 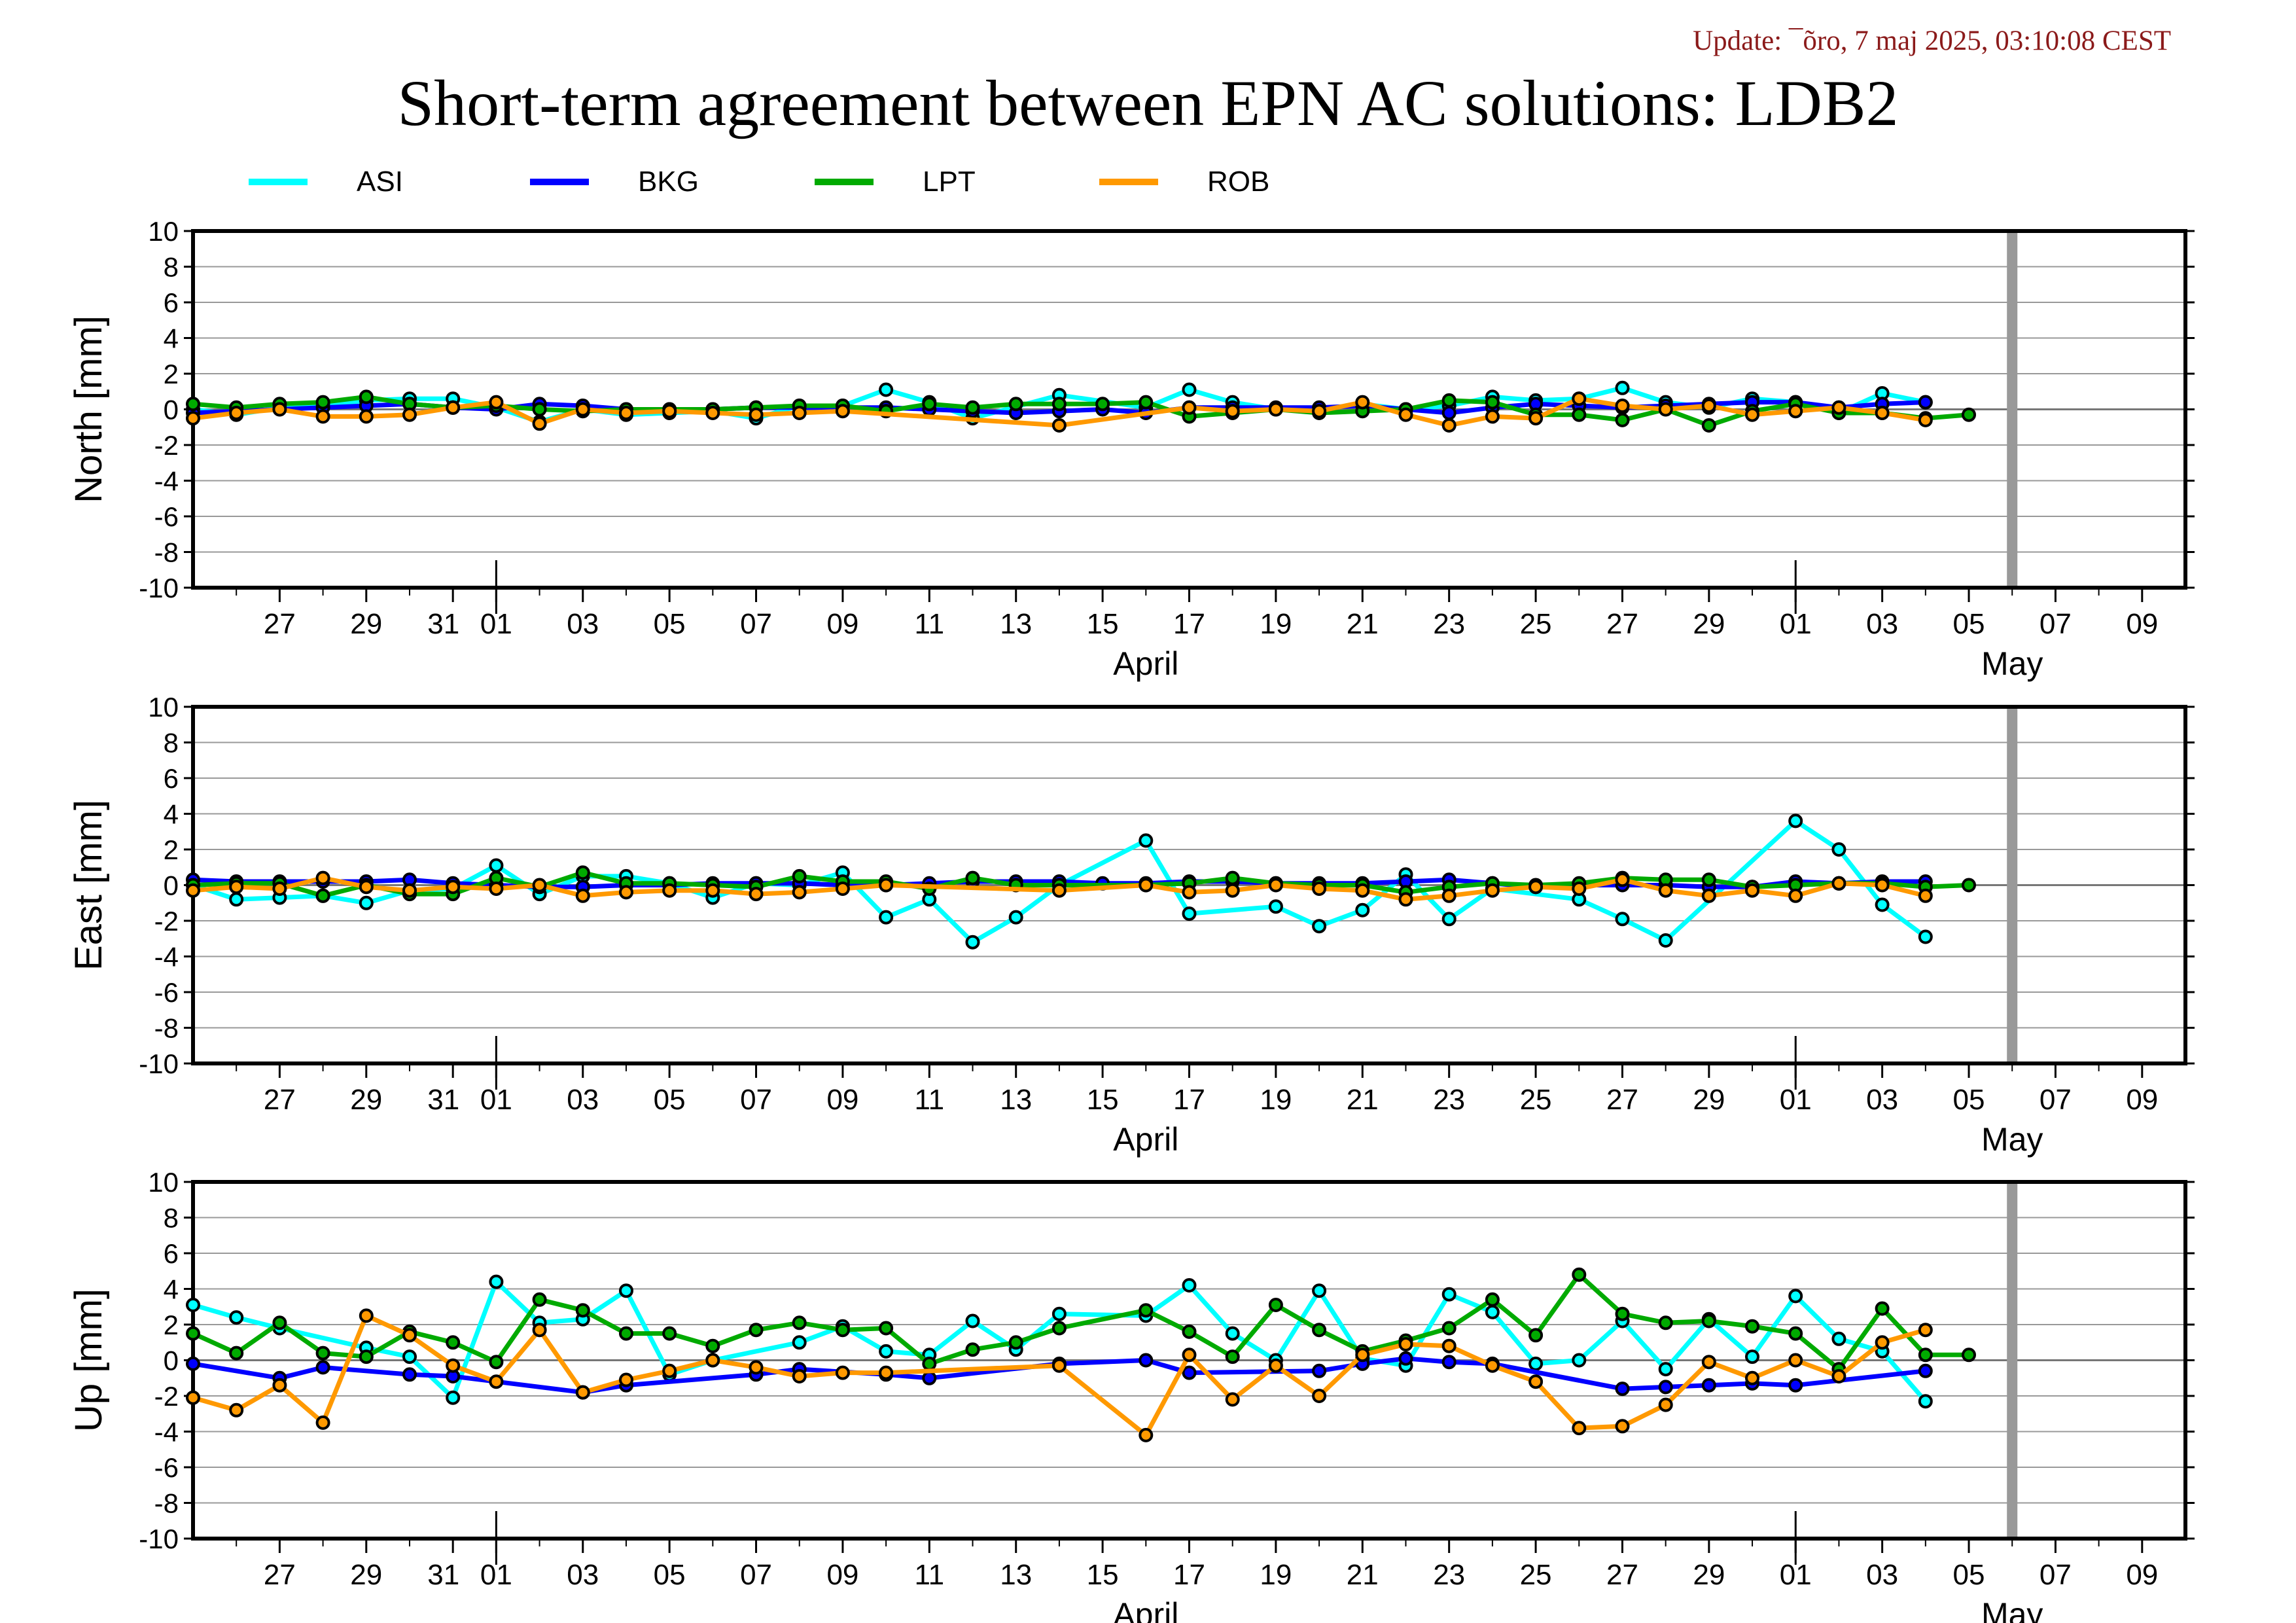 I want to click on y-tick-label: 0, so click(x=171, y=886).